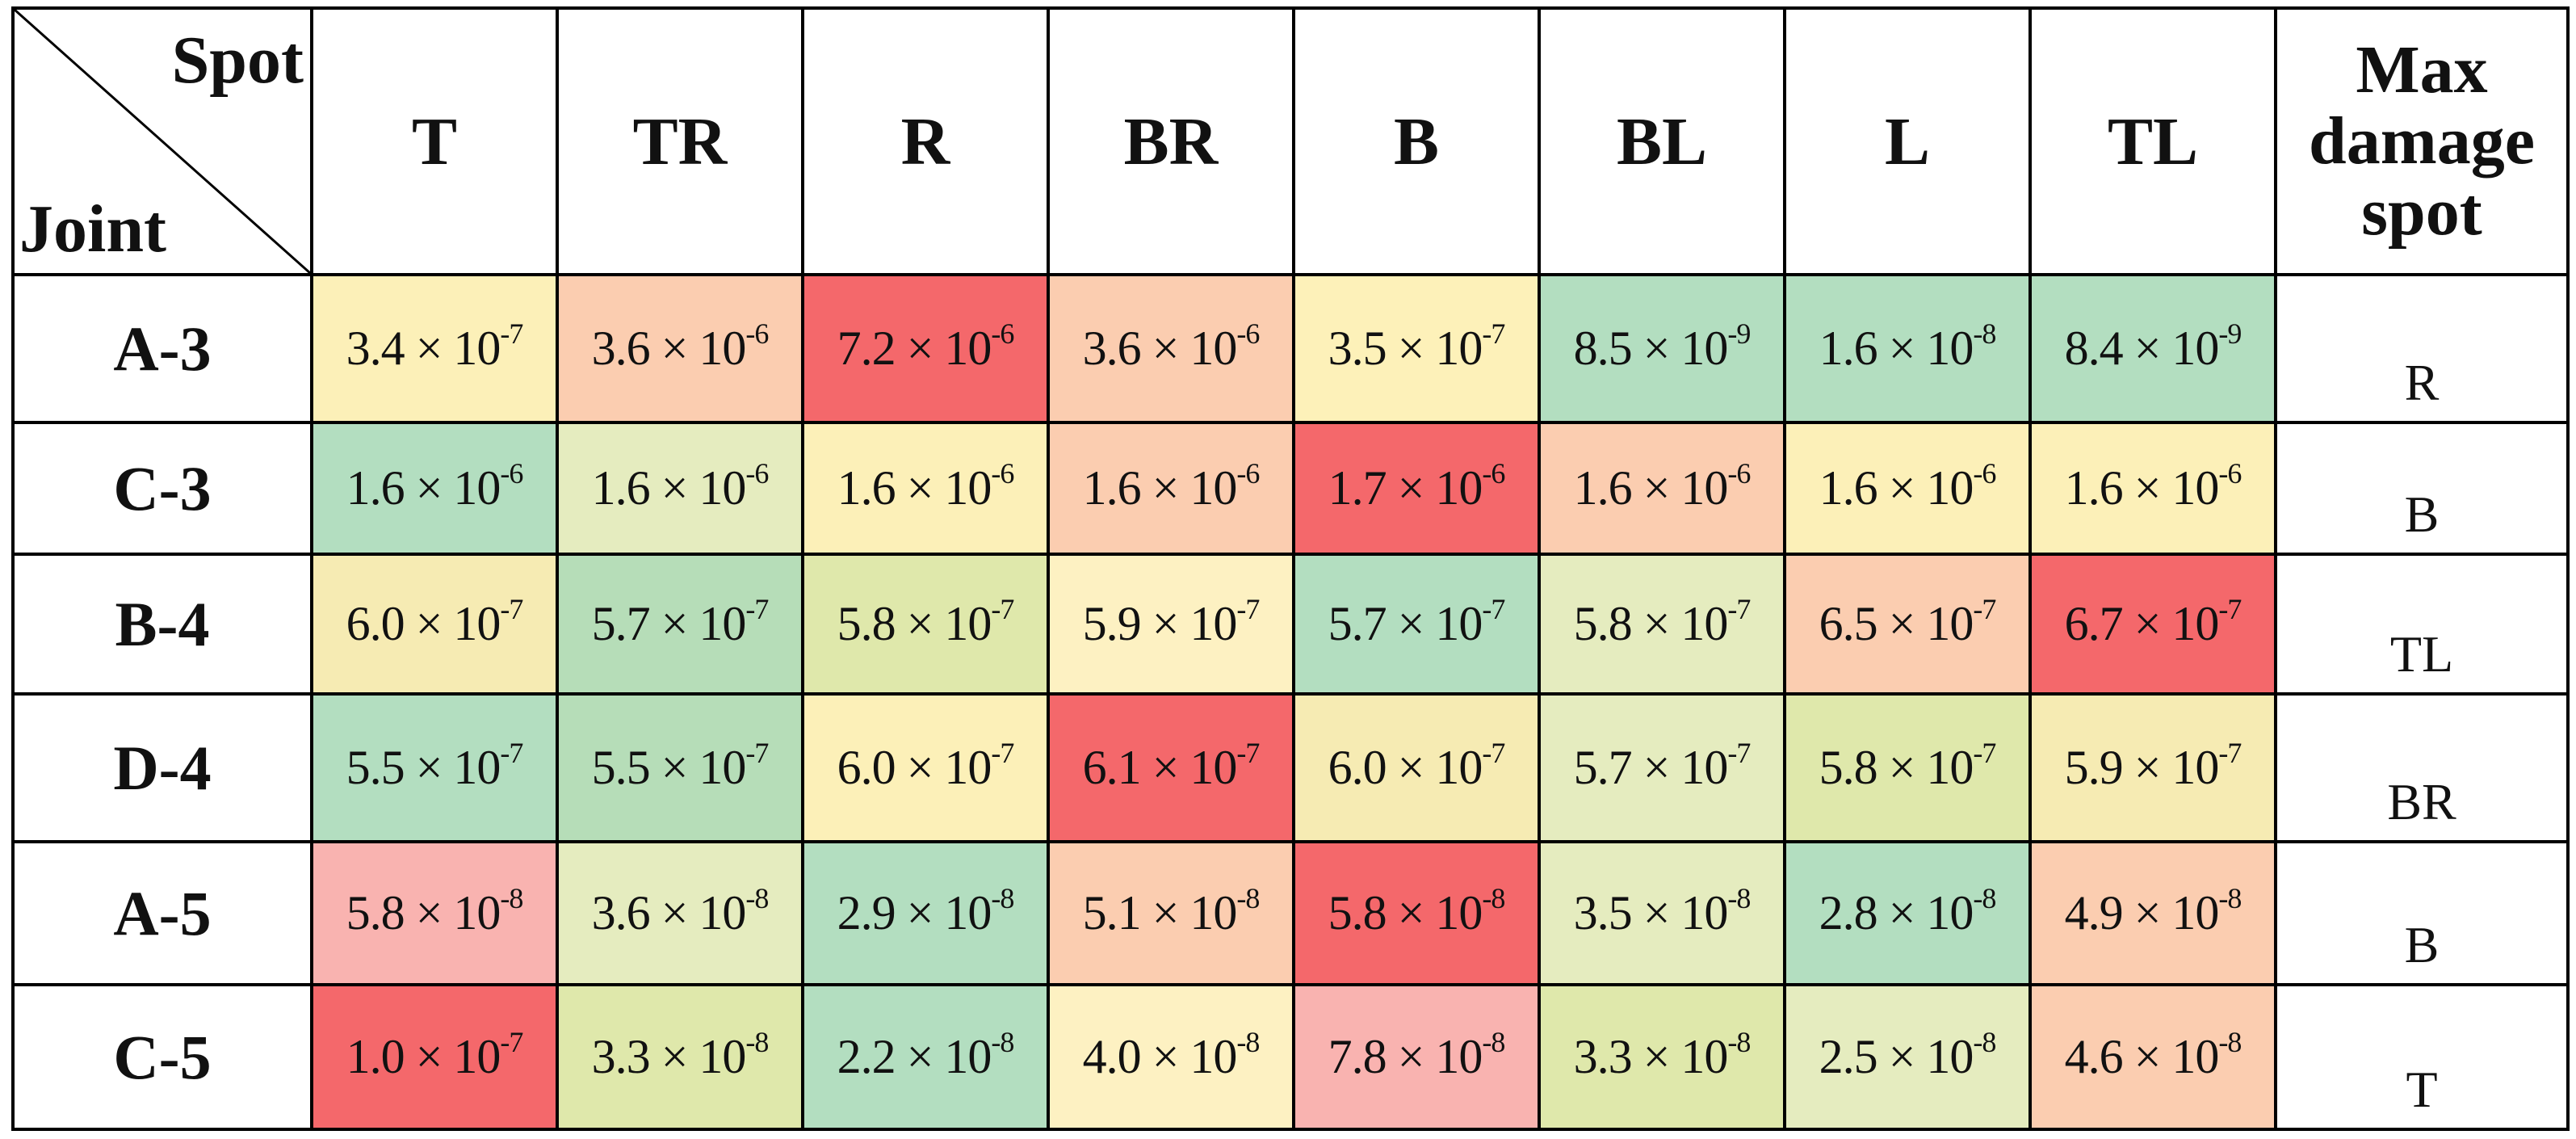  I want to click on value-cell: 2.8 × 10-8, so click(1907, 913).